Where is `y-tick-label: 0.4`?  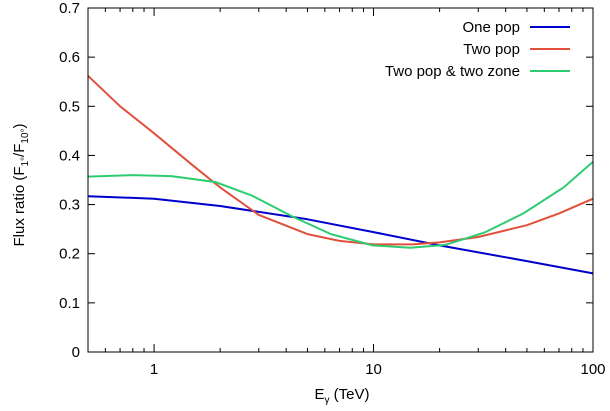
y-tick-label: 0.4 is located at coordinates (69, 155).